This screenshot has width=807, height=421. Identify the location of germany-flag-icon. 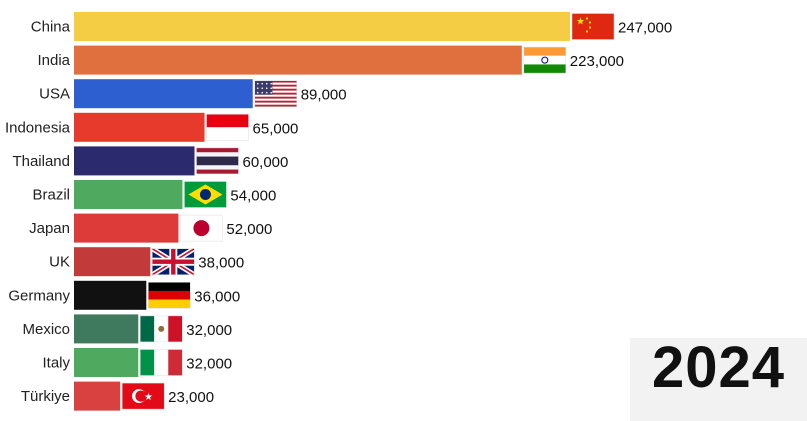
(169, 295).